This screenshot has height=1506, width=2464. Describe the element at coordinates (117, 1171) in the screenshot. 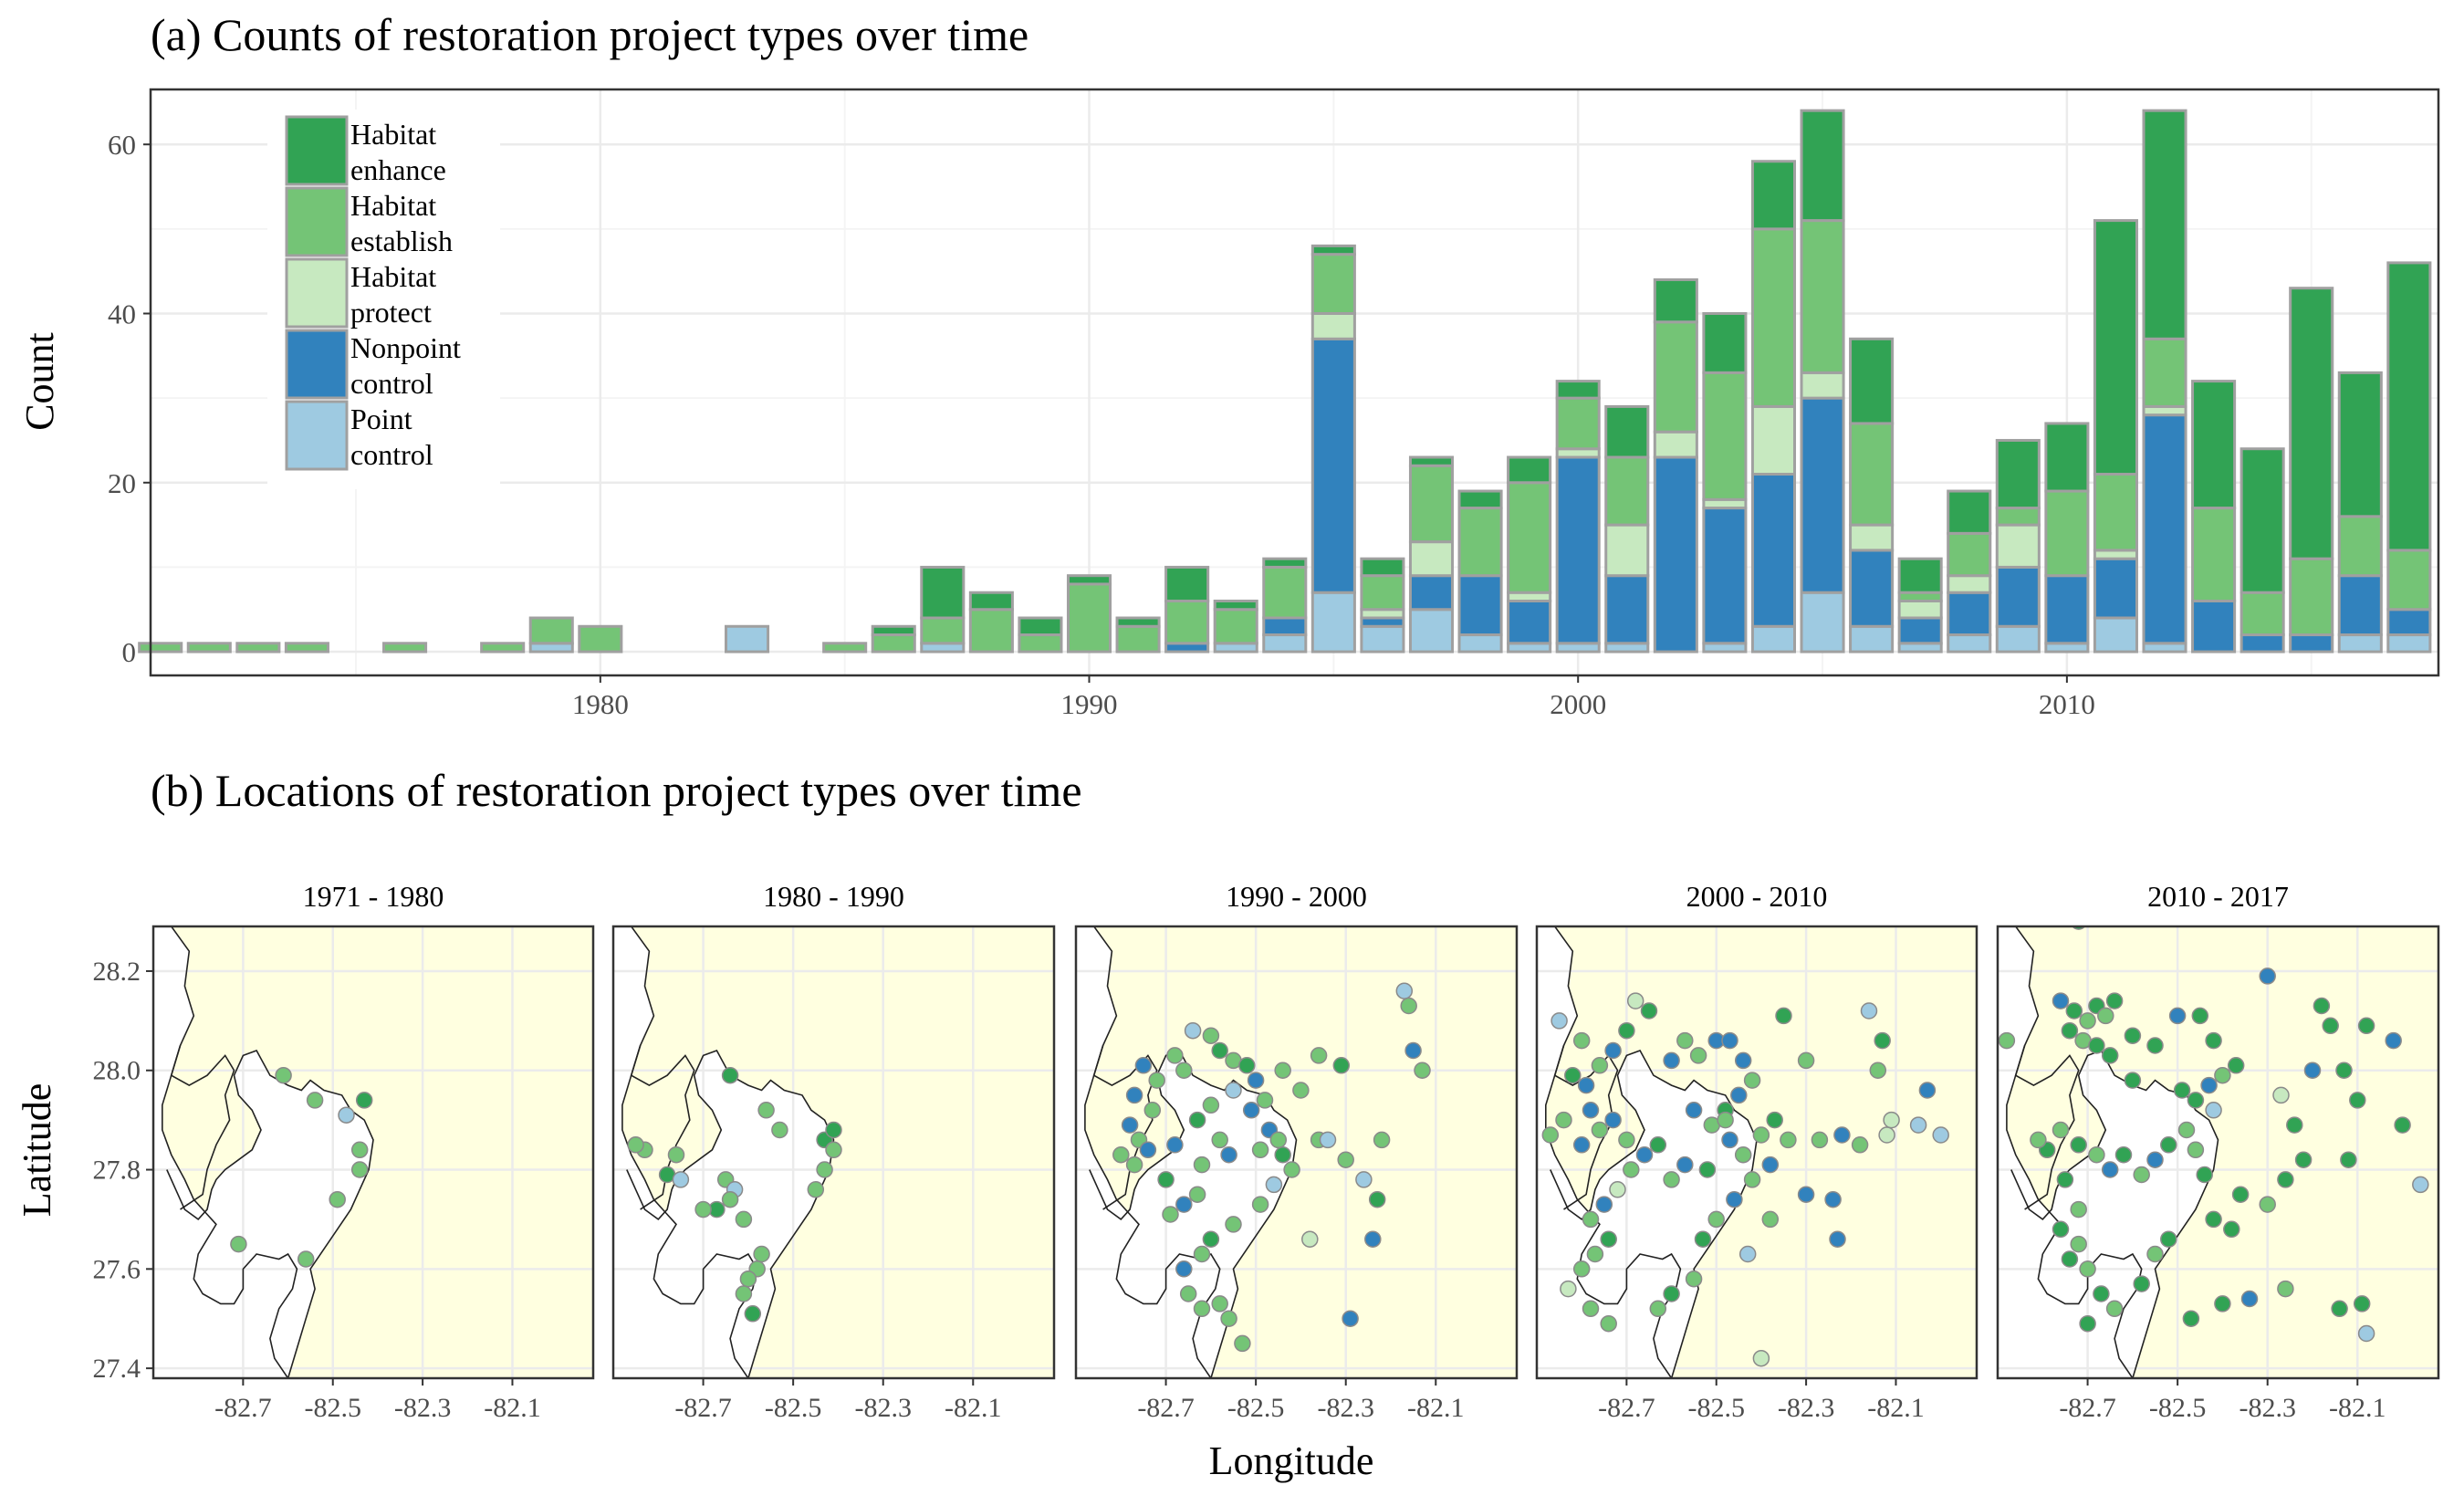

I see `map-y-tick-label: 27.8` at that location.